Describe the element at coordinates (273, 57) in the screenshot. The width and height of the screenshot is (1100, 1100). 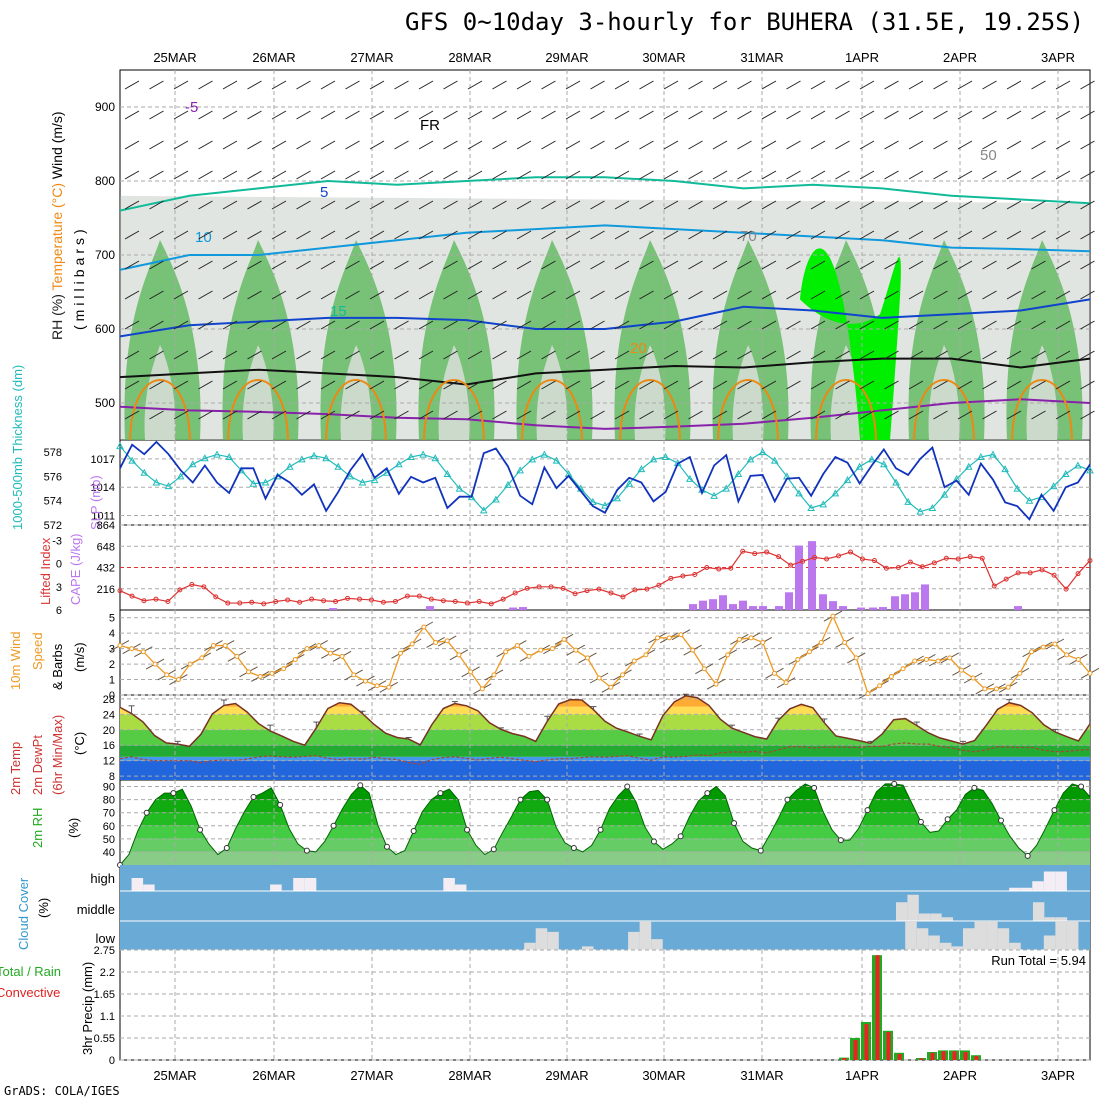
I see `x-tick-label: 26MAR` at that location.